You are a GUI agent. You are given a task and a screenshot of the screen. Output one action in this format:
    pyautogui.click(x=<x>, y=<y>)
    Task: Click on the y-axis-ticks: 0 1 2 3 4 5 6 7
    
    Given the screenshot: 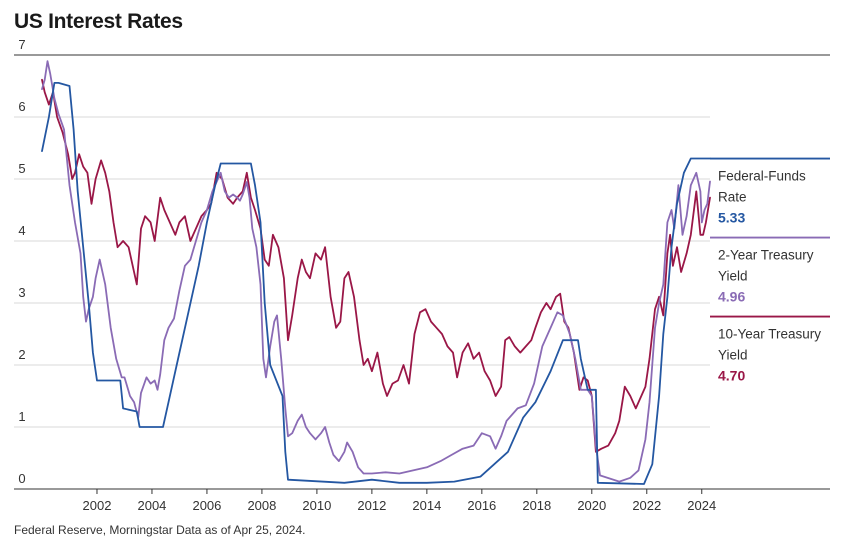 What is the action you would take?
    pyautogui.click(x=21, y=261)
    